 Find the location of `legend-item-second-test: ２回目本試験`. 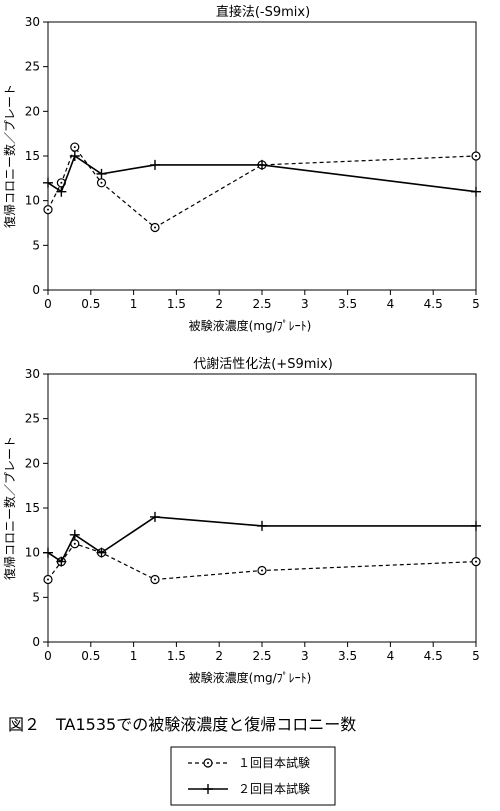

legend-item-second-test: ２回目本試験 is located at coordinates (249, 788).